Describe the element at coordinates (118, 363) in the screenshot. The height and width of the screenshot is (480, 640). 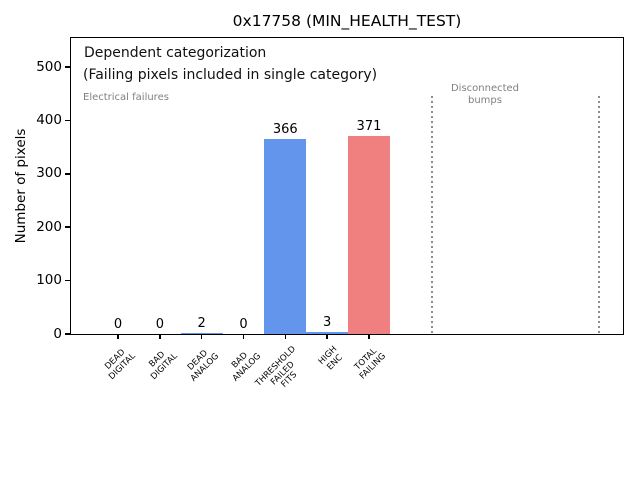
I see `x-tick-label-text: DEAD DIGITAL` at that location.